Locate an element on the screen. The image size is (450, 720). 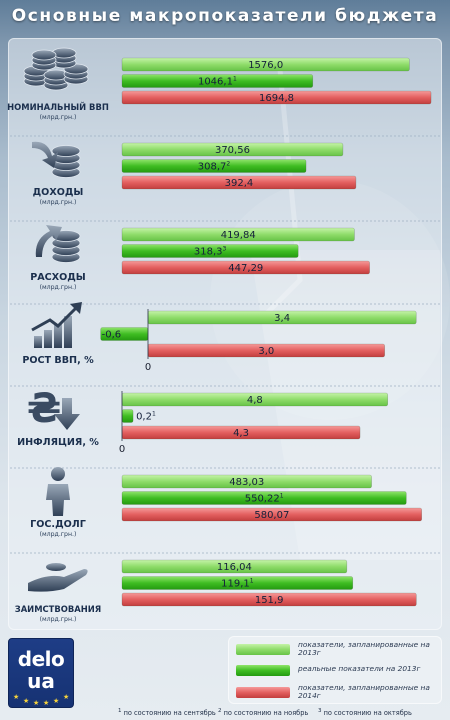
data-label: -0,6 is located at coordinates (112, 335).